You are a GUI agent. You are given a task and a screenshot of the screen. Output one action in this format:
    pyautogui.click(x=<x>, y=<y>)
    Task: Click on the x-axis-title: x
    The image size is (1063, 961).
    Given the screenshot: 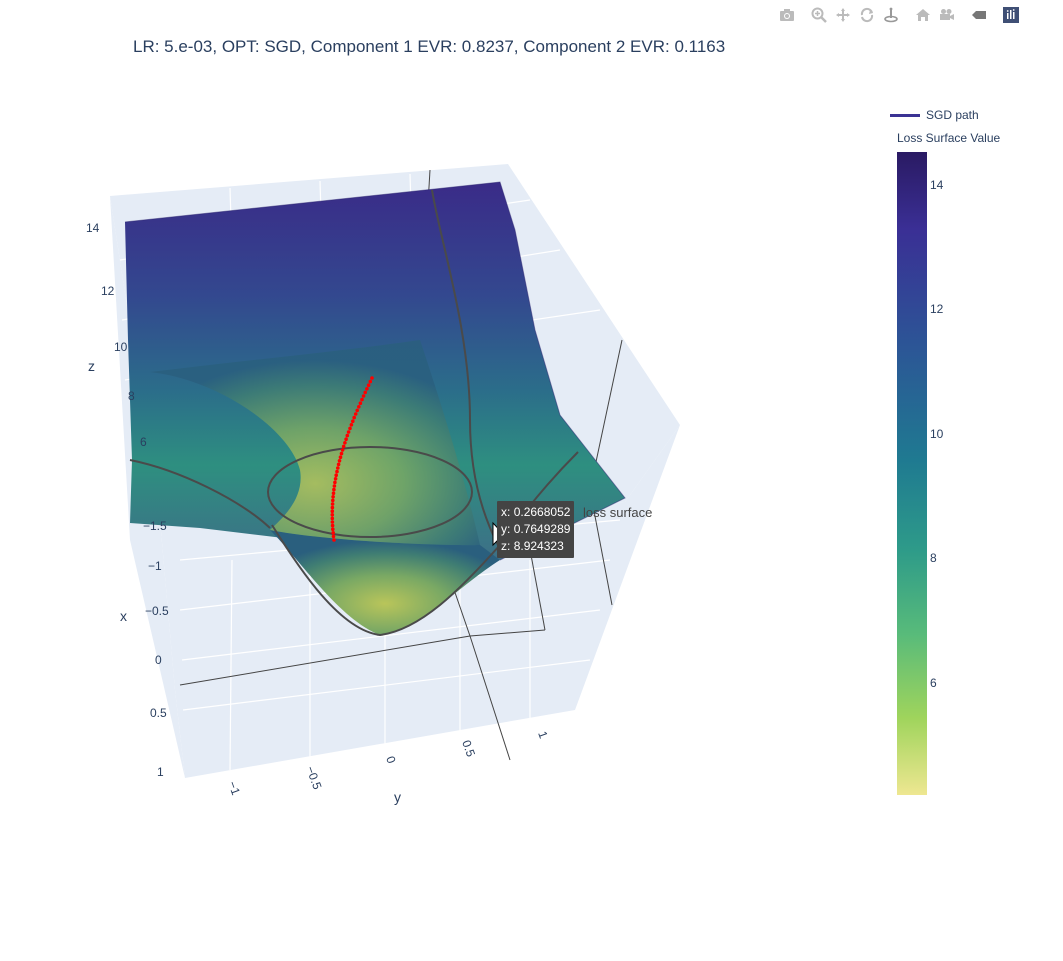 What is the action you would take?
    pyautogui.click(x=123, y=616)
    